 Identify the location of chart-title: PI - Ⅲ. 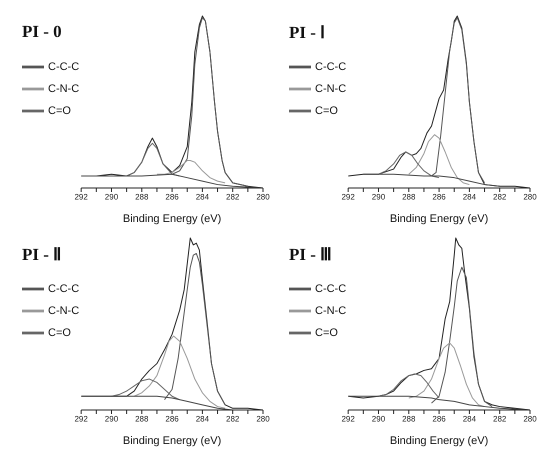
(310, 254).